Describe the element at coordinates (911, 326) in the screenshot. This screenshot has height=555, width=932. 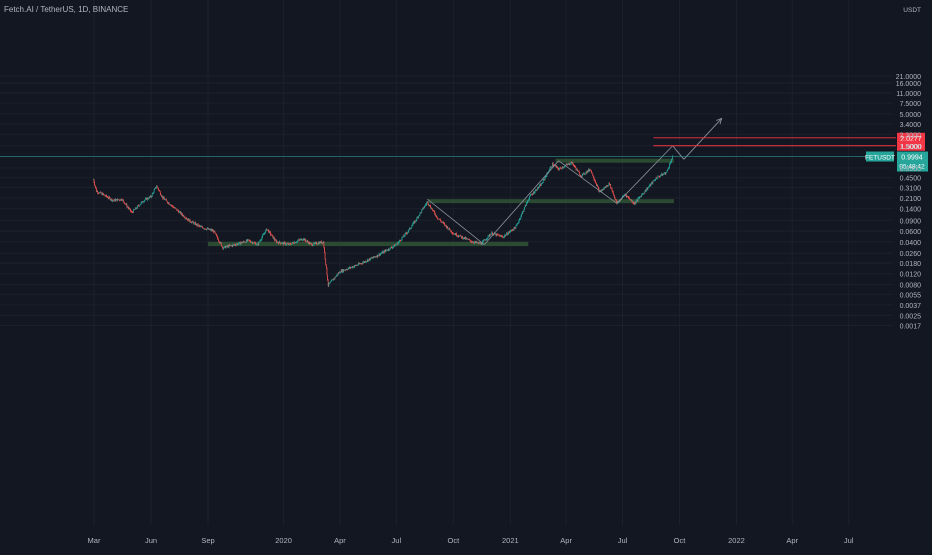
I see `price-tick-label: 0.0017` at that location.